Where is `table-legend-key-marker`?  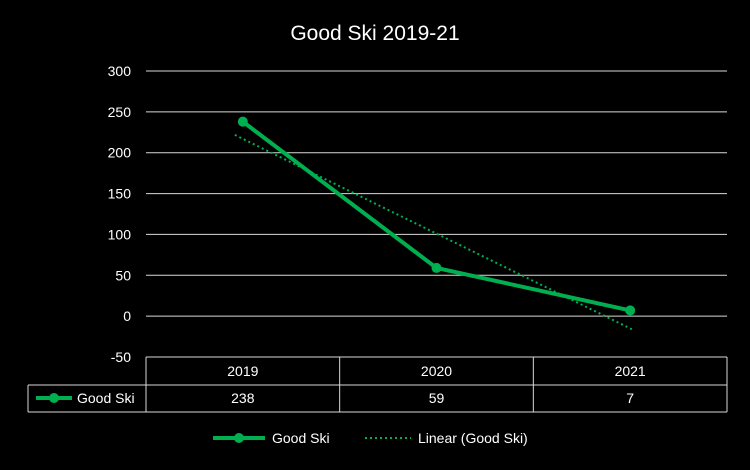 table-legend-key-marker is located at coordinates (54, 398).